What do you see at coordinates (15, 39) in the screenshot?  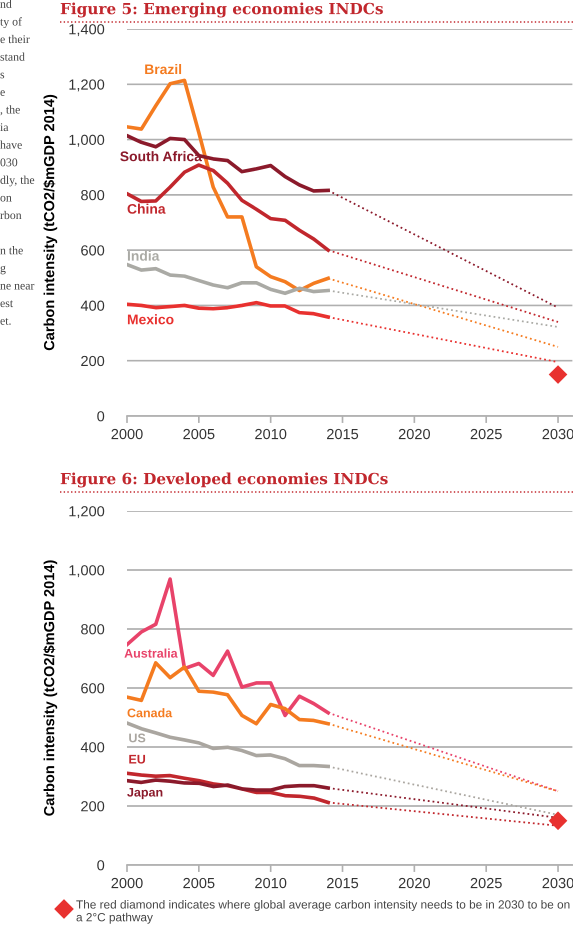 I see `text: e their` at bounding box center [15, 39].